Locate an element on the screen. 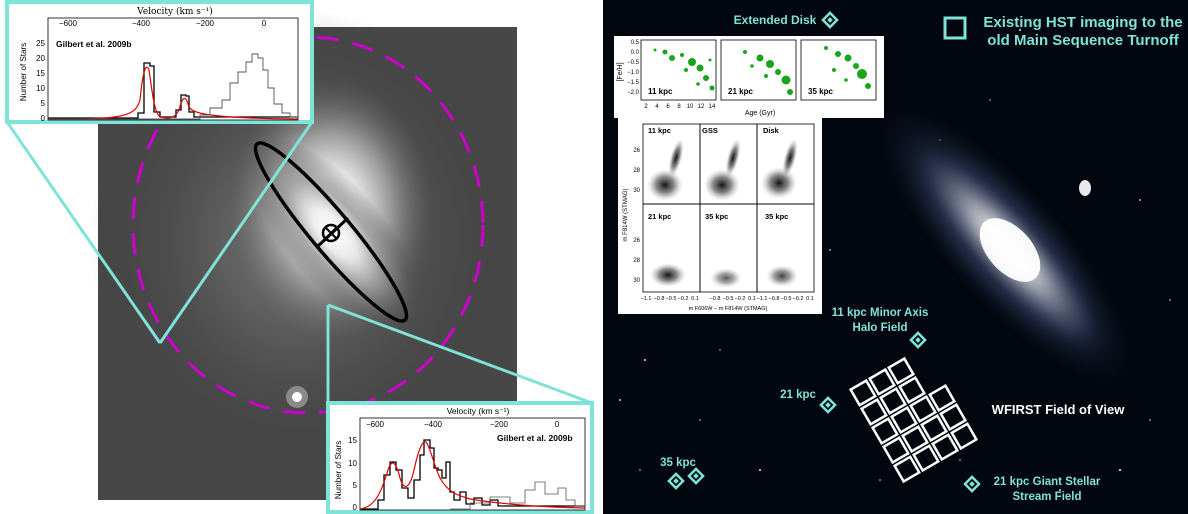 The image size is (1188, 514). label-gss-line2: Stream Field is located at coordinates (1046, 497).